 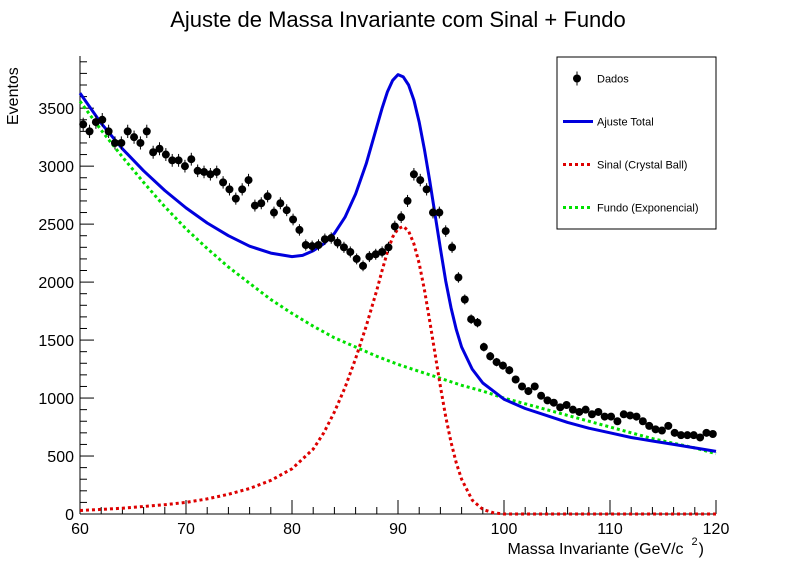 What do you see at coordinates (610, 529) in the screenshot?
I see `x-tick-label: 110` at bounding box center [610, 529].